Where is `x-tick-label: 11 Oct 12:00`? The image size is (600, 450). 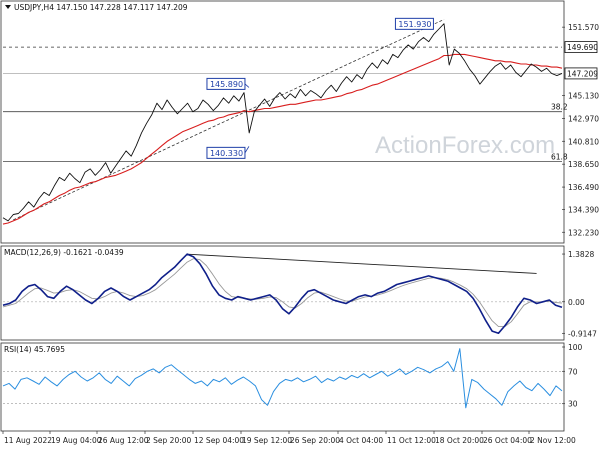 x-tick-label: 11 Oct 12:00 is located at coordinates (411, 440).